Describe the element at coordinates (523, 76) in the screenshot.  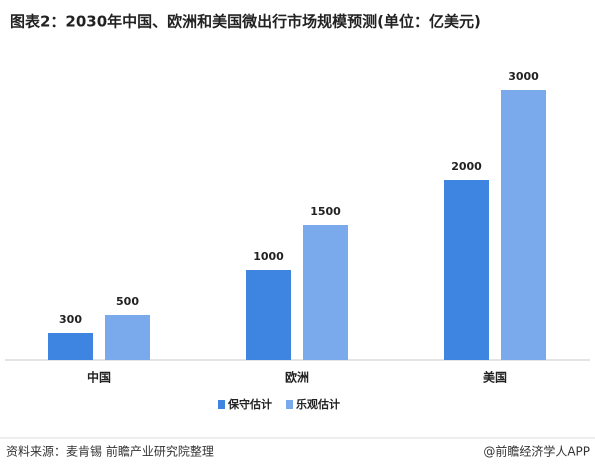
I see `data-label: 3000` at that location.